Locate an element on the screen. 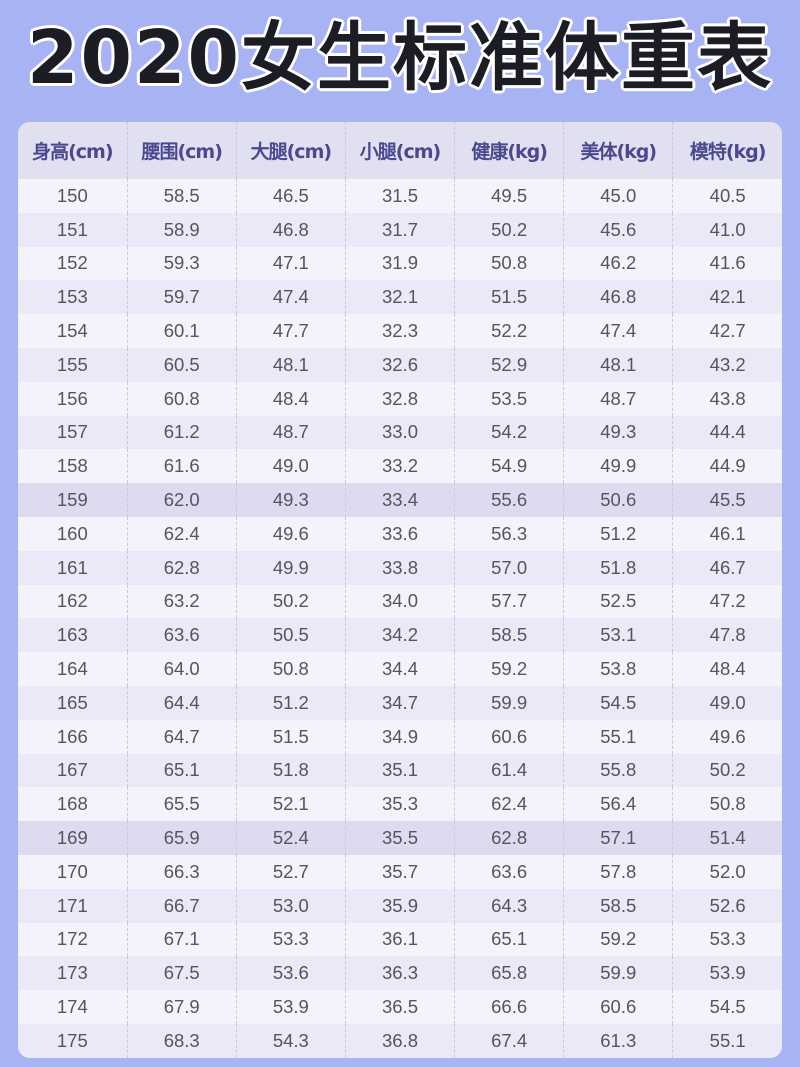 The width and height of the screenshot is (800, 1067). table-cell: 52.5 is located at coordinates (618, 601).